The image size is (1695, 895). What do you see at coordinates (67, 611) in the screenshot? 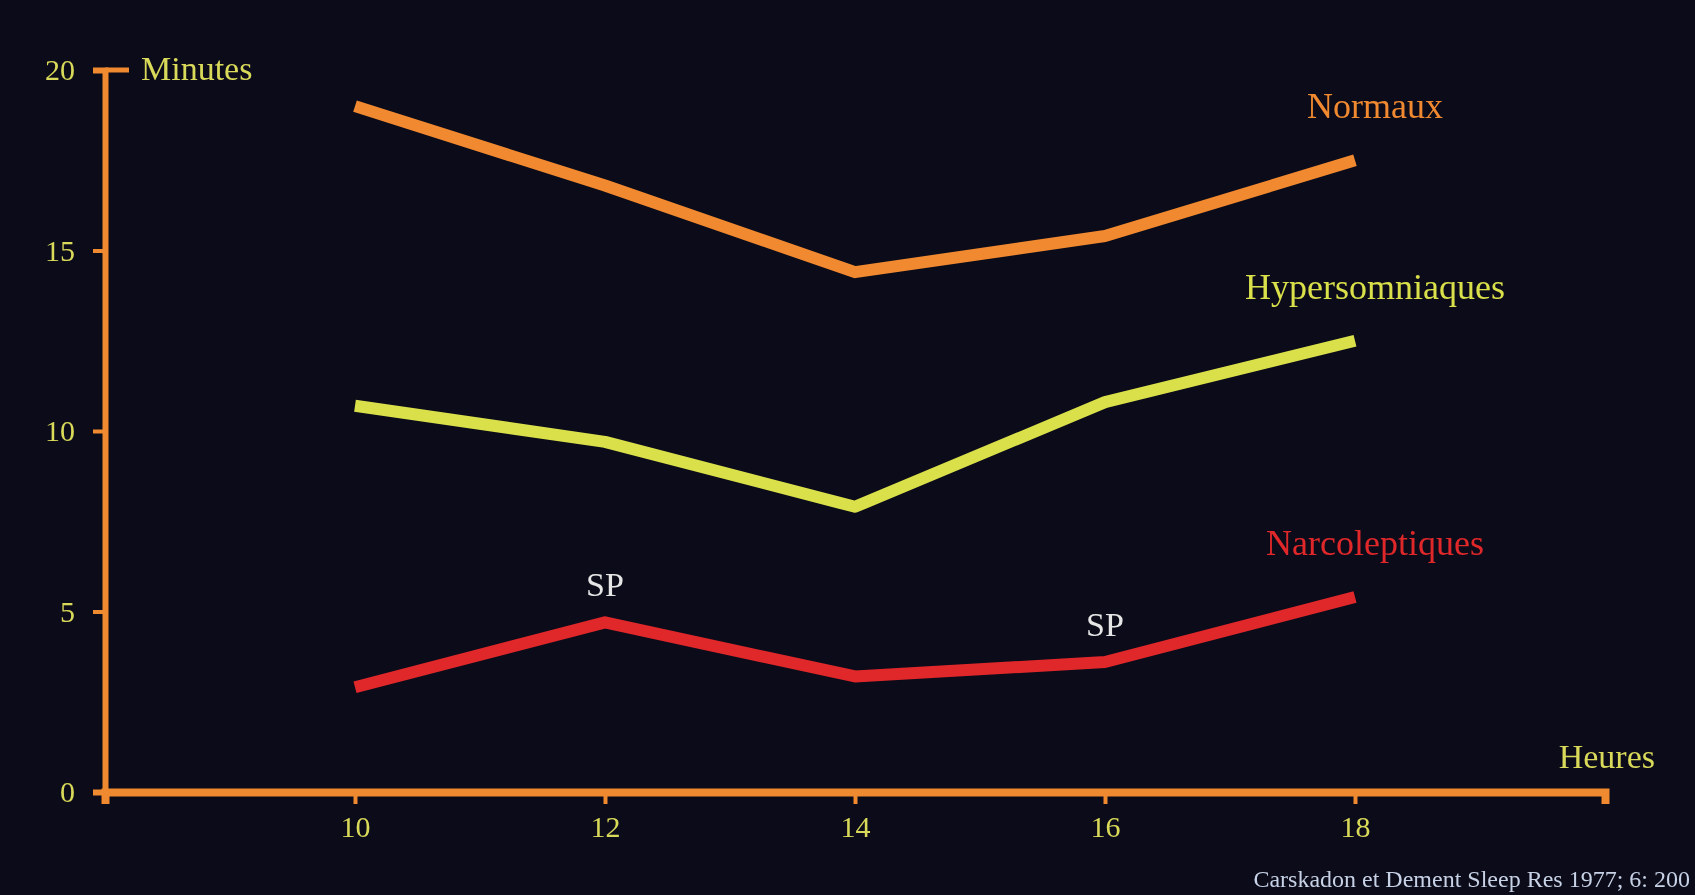
I see `y-tick-label: 5` at bounding box center [67, 611].